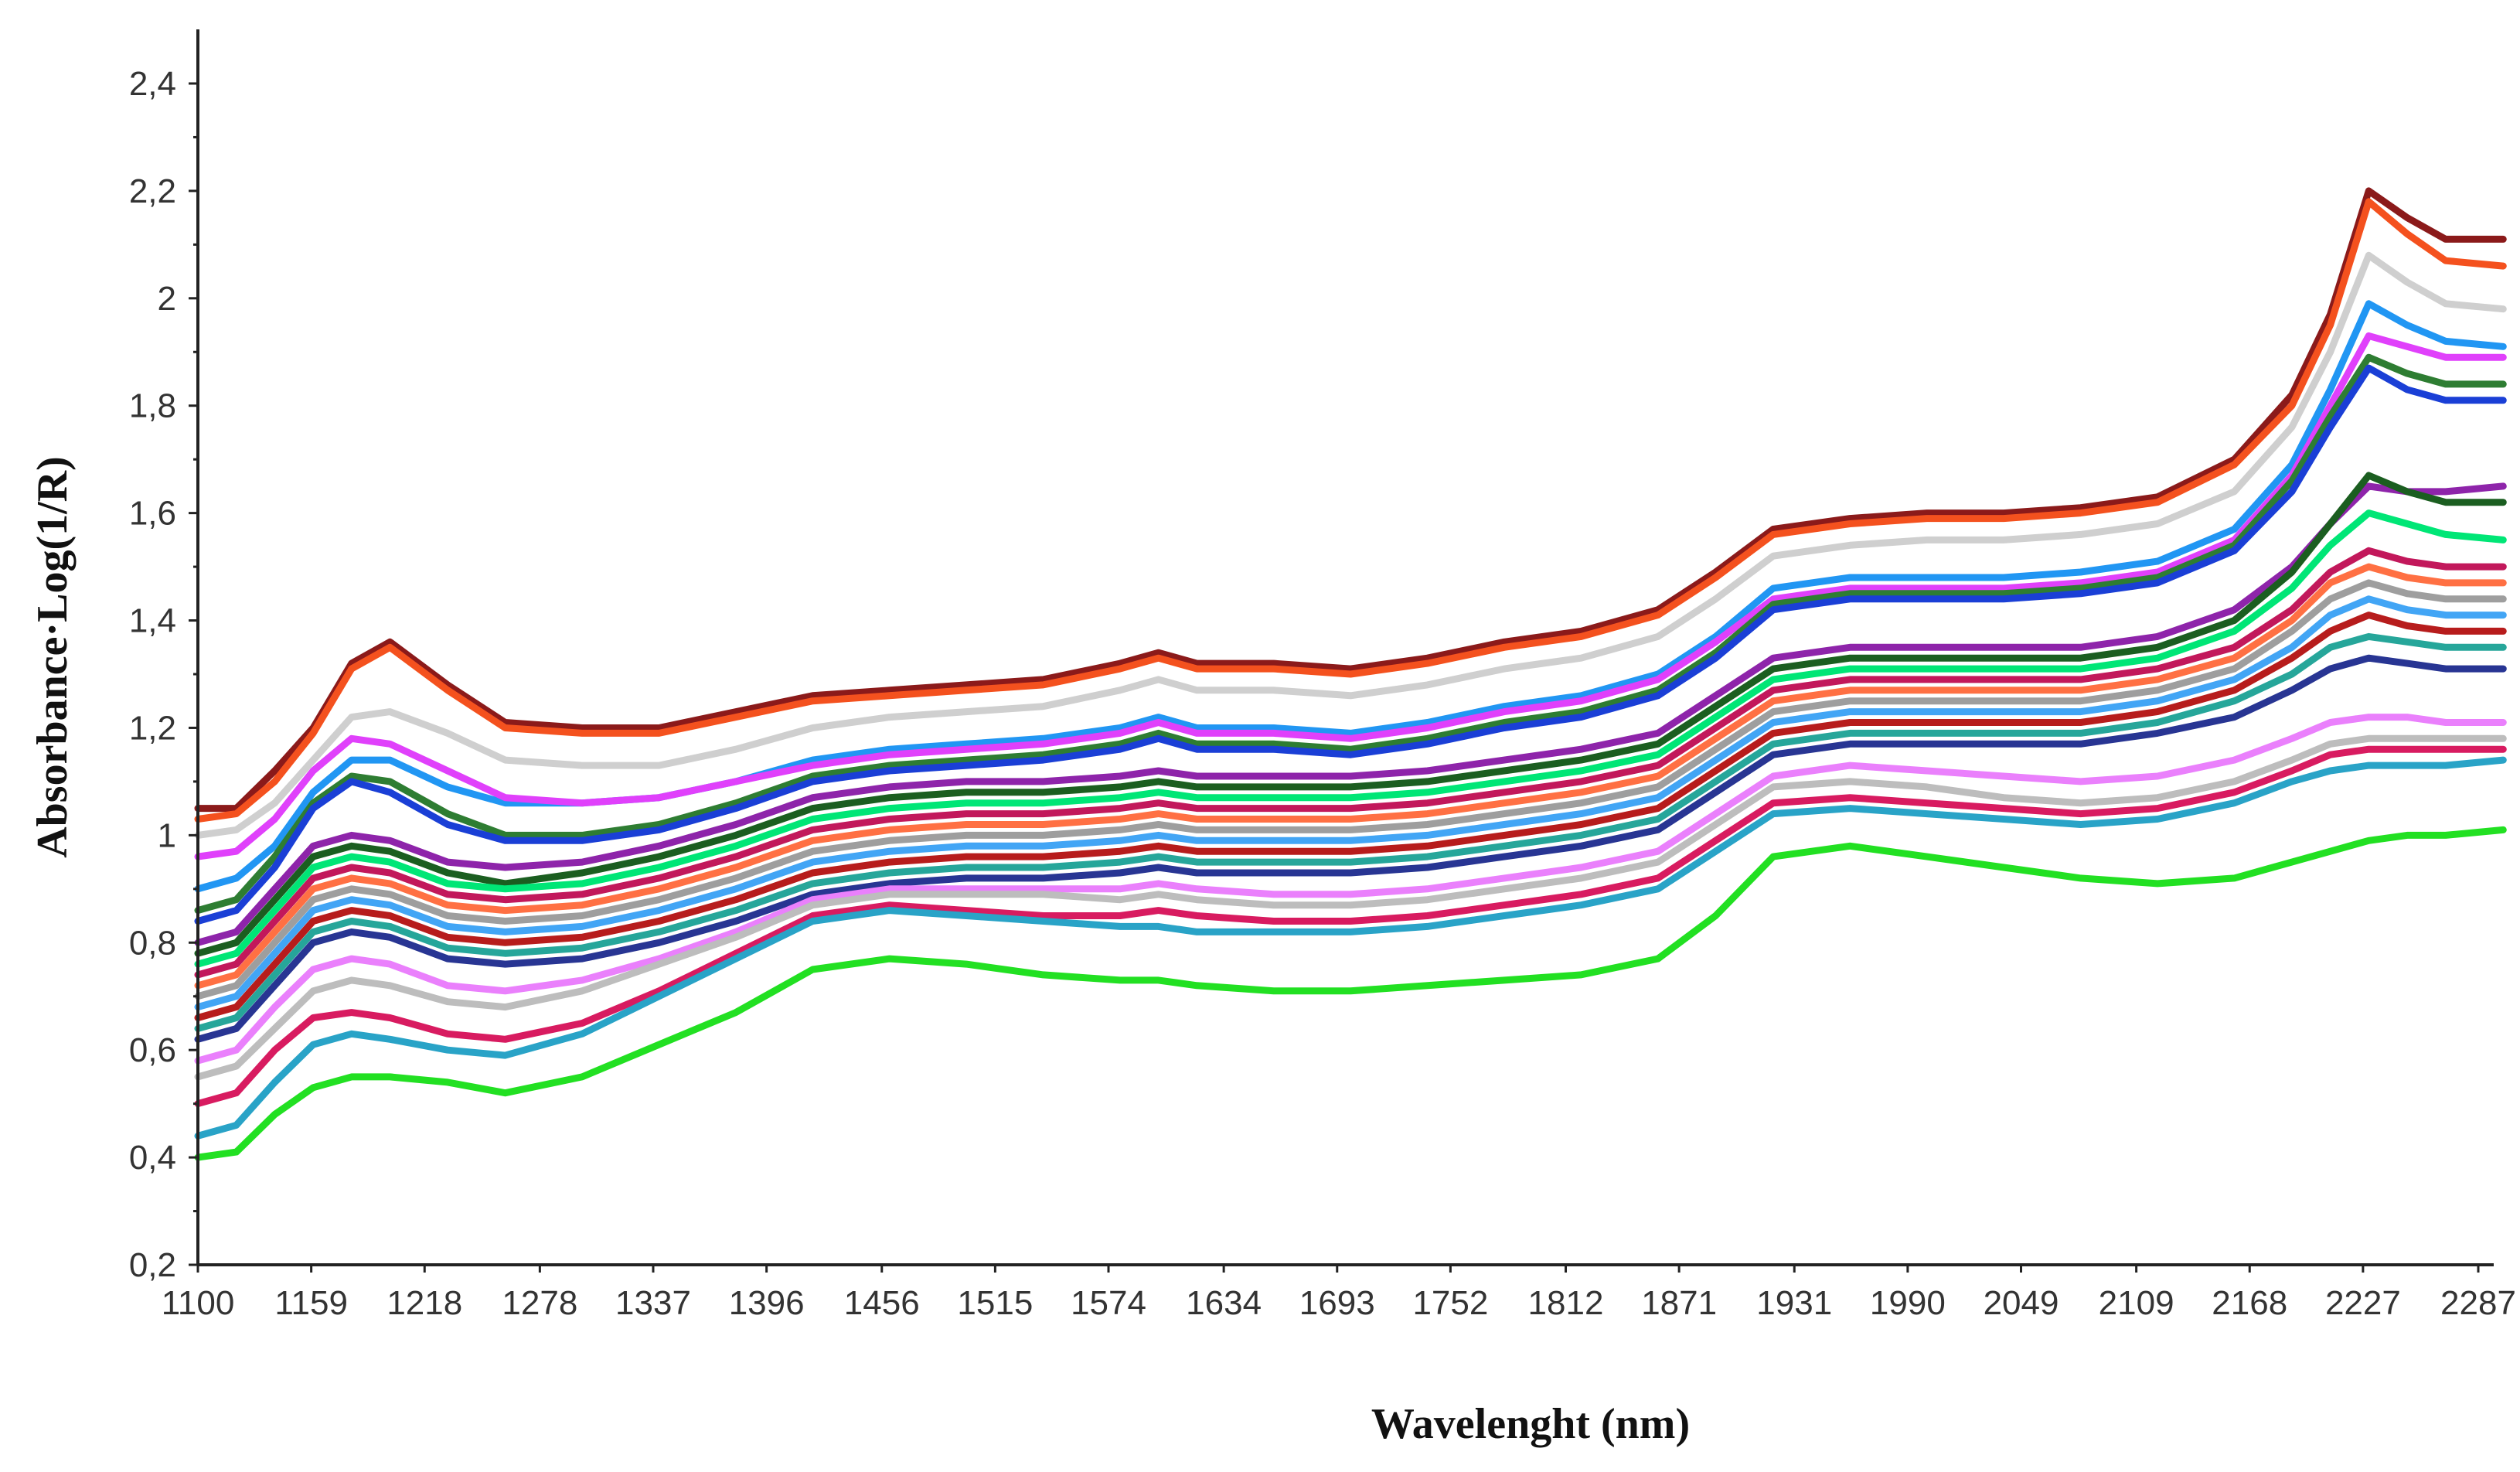  What do you see at coordinates (152, 621) in the screenshot?
I see `y-tick-label: 1,4` at bounding box center [152, 621].